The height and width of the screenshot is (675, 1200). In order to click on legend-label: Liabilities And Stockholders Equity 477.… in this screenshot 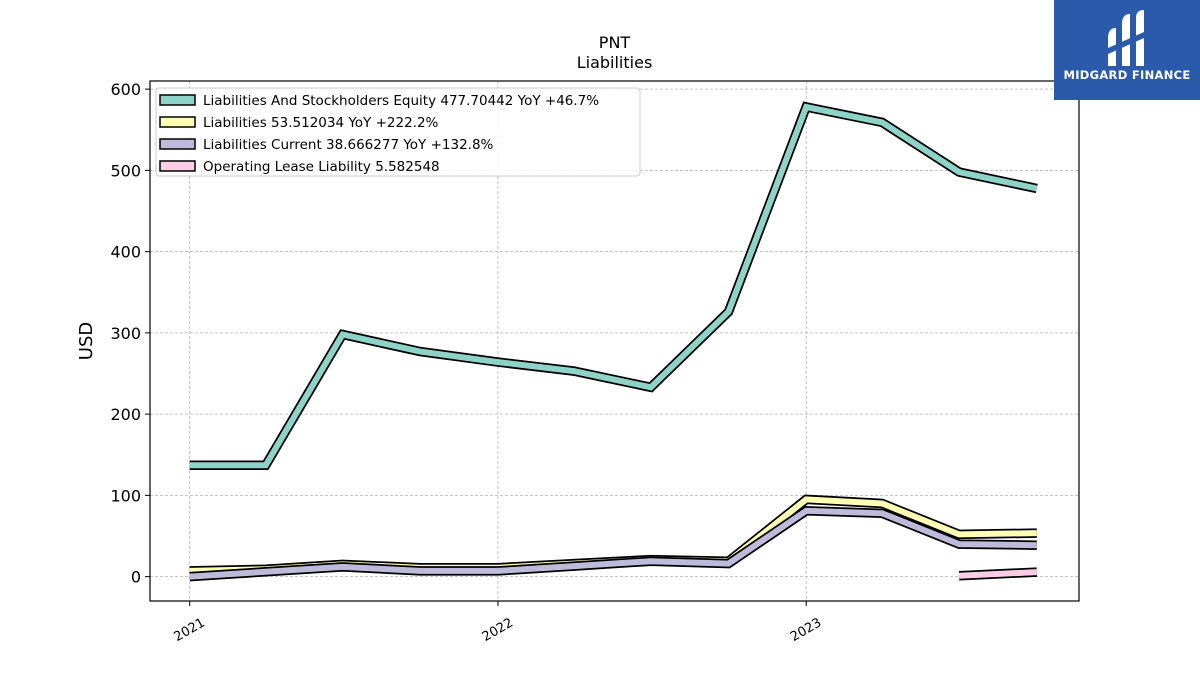, I will do `click(401, 101)`.